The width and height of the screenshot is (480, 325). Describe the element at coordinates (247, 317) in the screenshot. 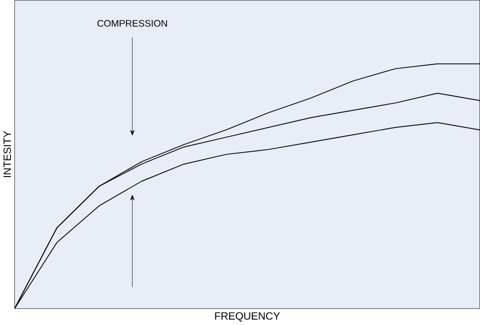

I see `x-axis-title: FREQUENCY` at that location.